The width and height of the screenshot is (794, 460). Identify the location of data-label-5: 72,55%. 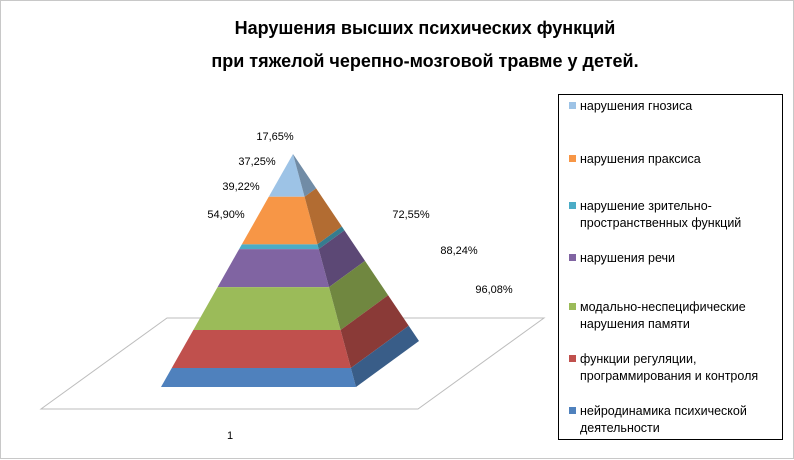
(411, 215).